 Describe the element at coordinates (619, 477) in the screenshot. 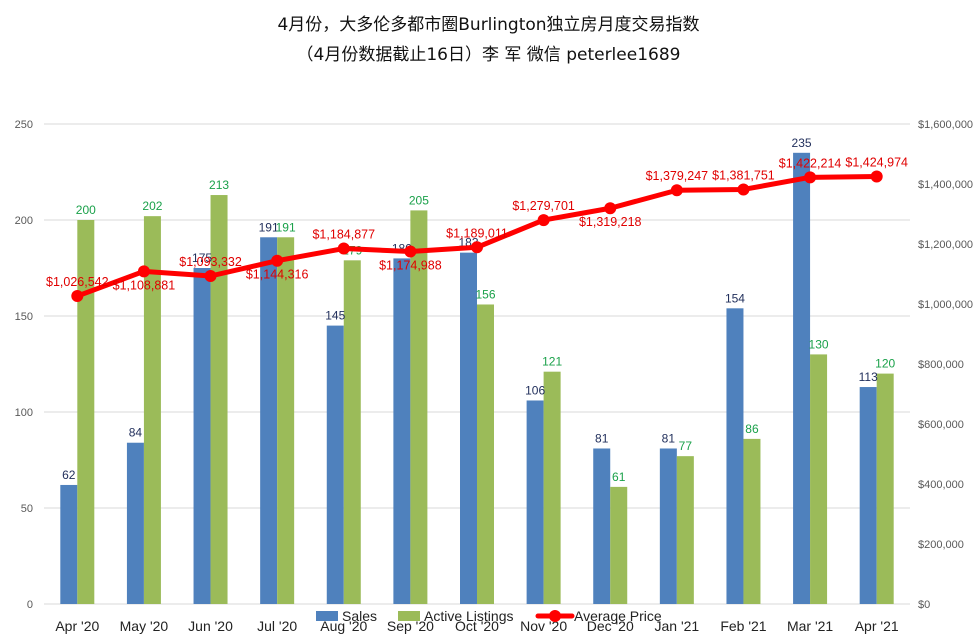

I see `data-label-active-listings: 61` at that location.